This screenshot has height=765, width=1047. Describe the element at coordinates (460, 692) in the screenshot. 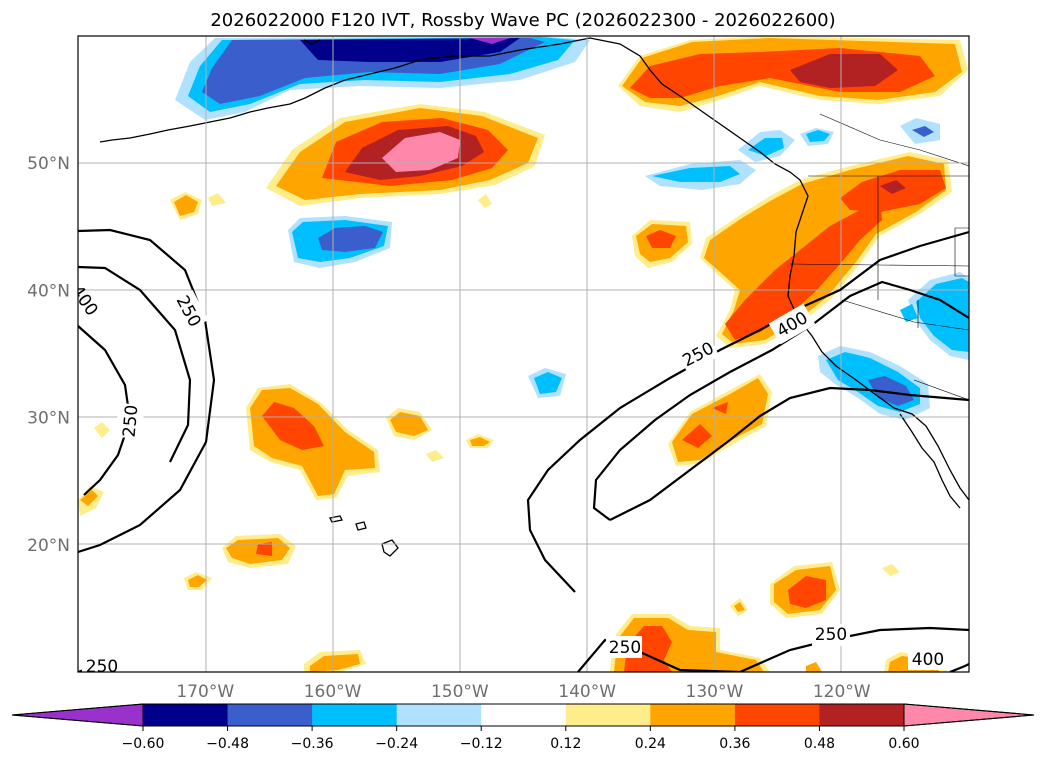

I see `lon-tick-label: 150°W` at that location.